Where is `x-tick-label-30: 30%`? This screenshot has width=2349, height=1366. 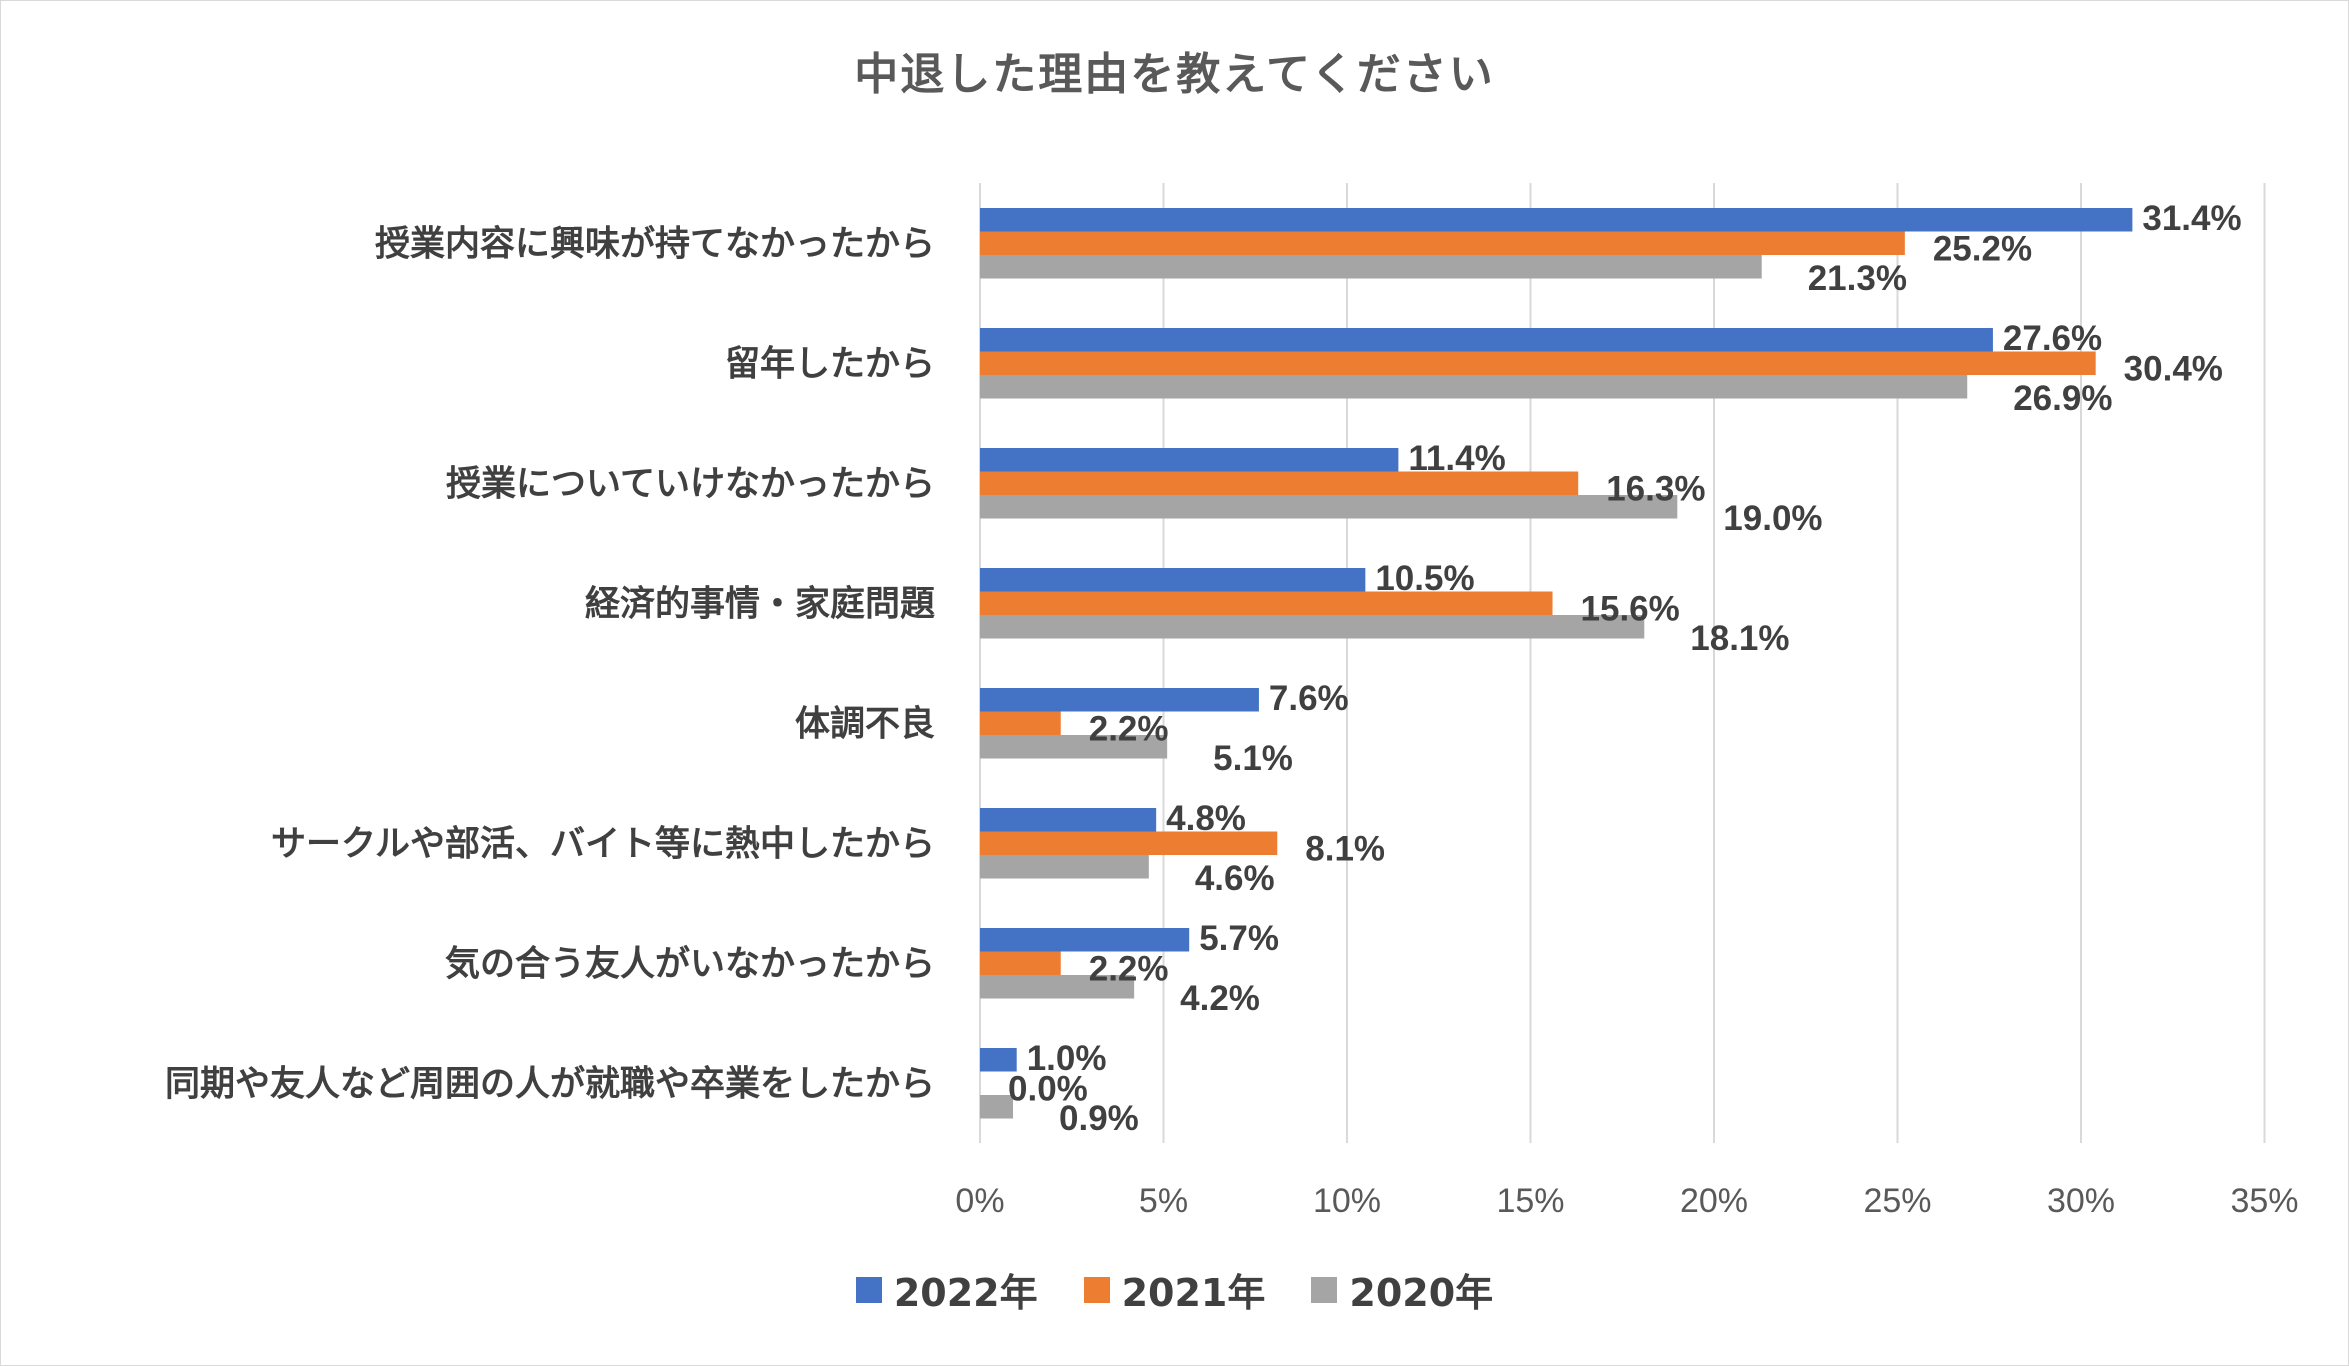
x-tick-label-30: 30% is located at coordinates (2081, 1201).